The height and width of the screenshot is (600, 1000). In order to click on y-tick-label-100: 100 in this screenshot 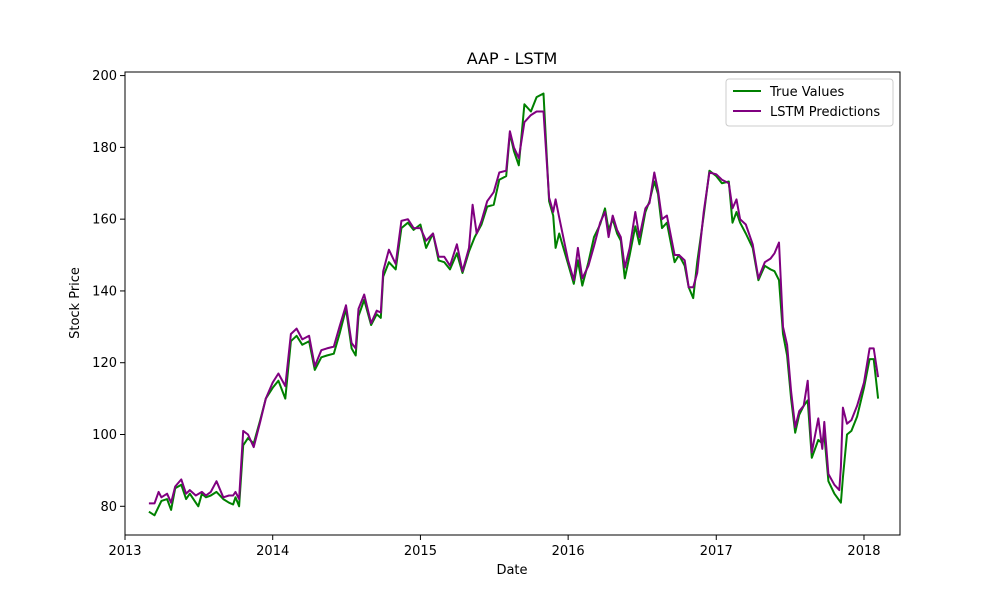, I will do `click(104, 435)`.